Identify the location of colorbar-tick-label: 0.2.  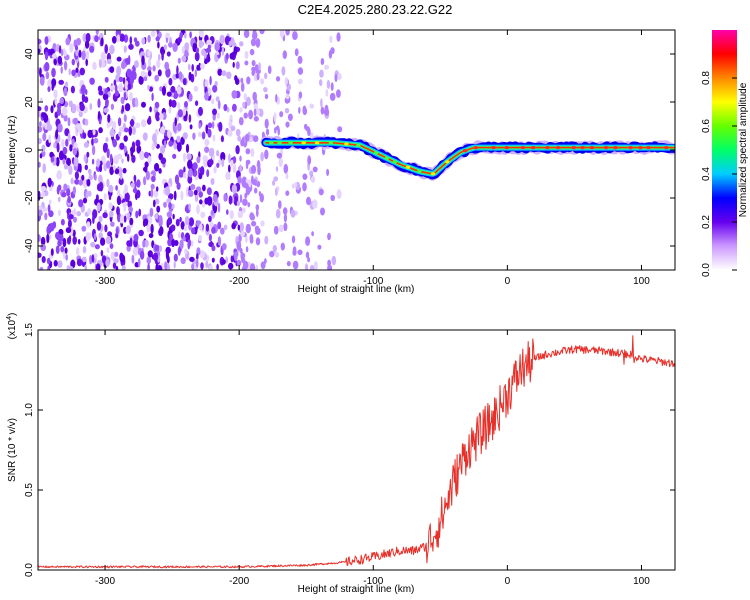
(706, 222).